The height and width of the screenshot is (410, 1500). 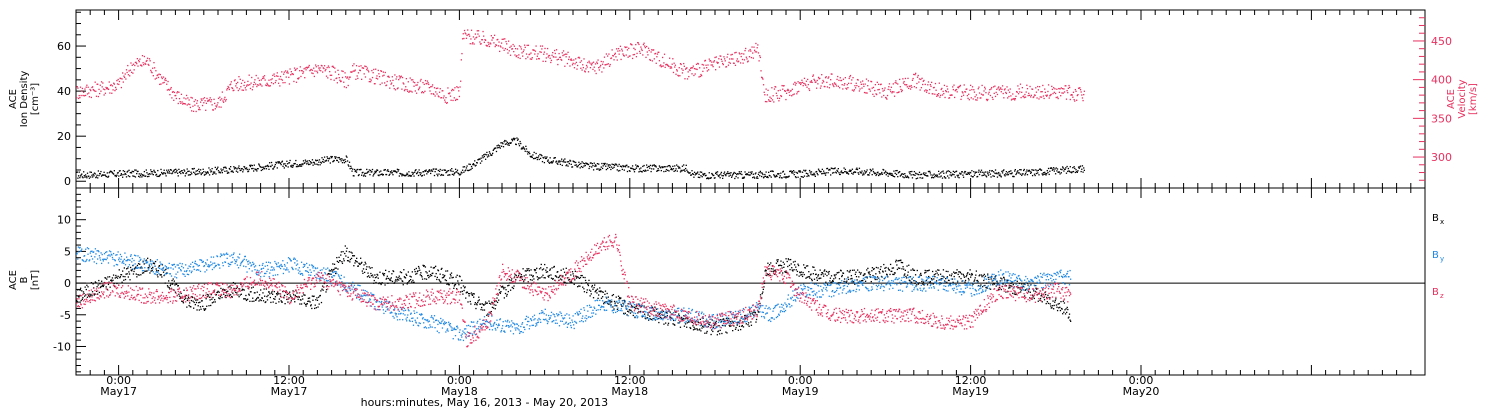 I want to click on velocity-tick-label: 400, so click(x=1441, y=80).